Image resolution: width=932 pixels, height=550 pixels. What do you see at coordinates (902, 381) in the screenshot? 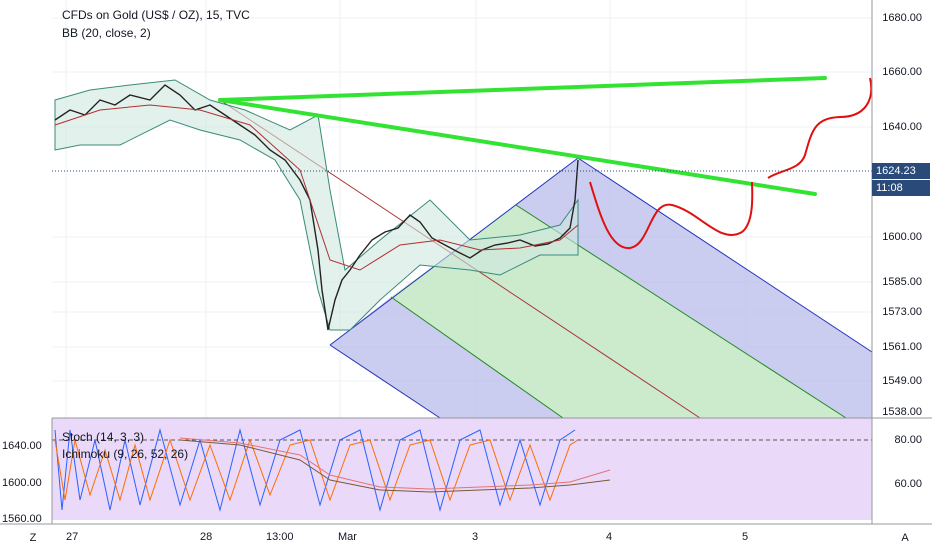
I see `price-tick: 1549.00` at bounding box center [902, 381].